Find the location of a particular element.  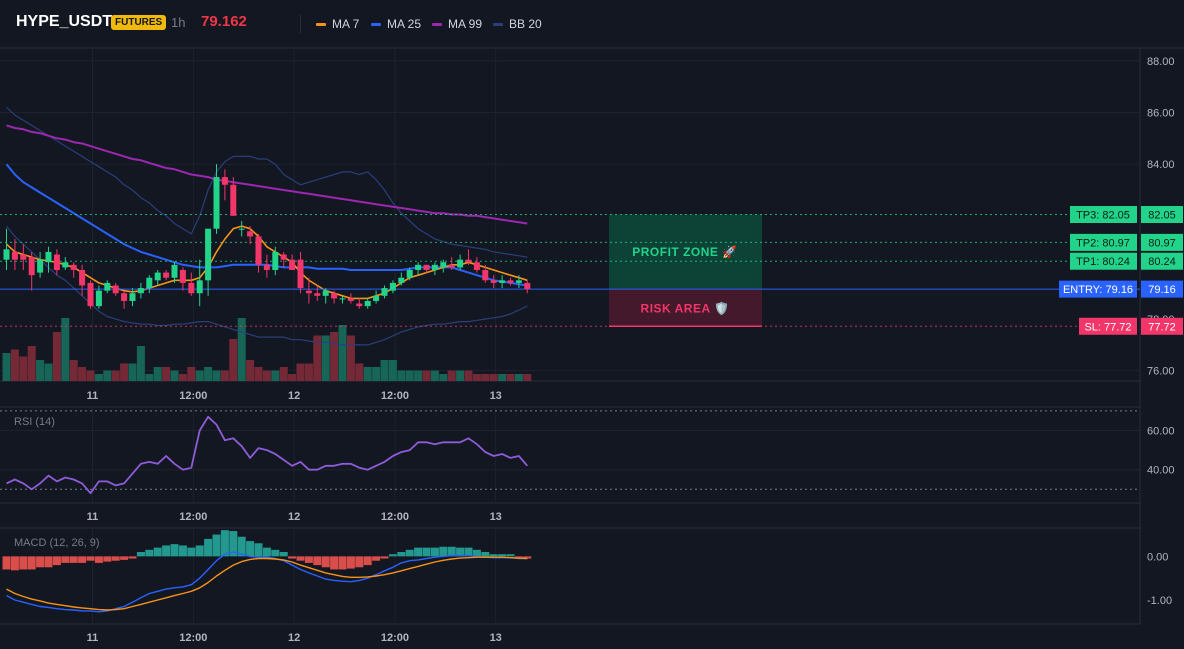

legend-bb20: BB 20 is located at coordinates (517, 24).